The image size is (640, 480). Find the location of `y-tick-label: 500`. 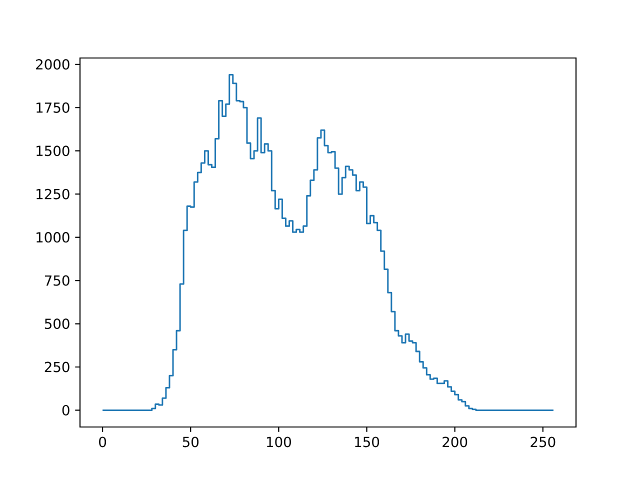

y-tick-label: 500 is located at coordinates (57, 323).